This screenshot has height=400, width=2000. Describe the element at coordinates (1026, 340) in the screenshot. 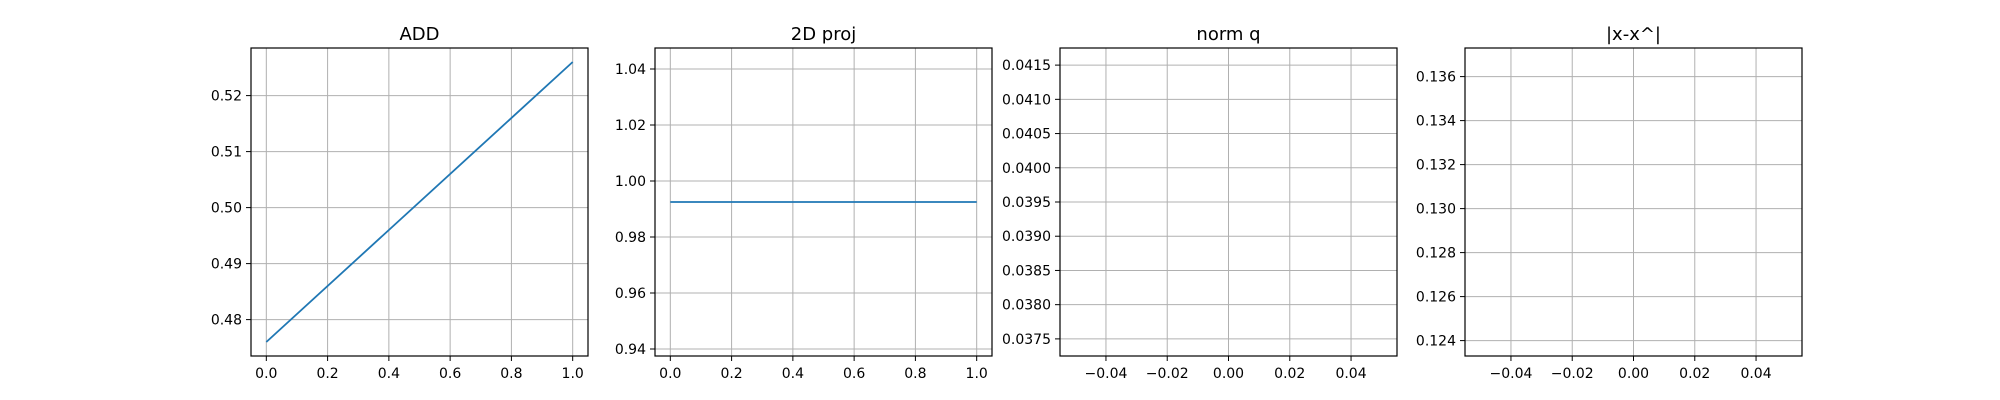

I see `y-tick-label: 0.0375` at that location.